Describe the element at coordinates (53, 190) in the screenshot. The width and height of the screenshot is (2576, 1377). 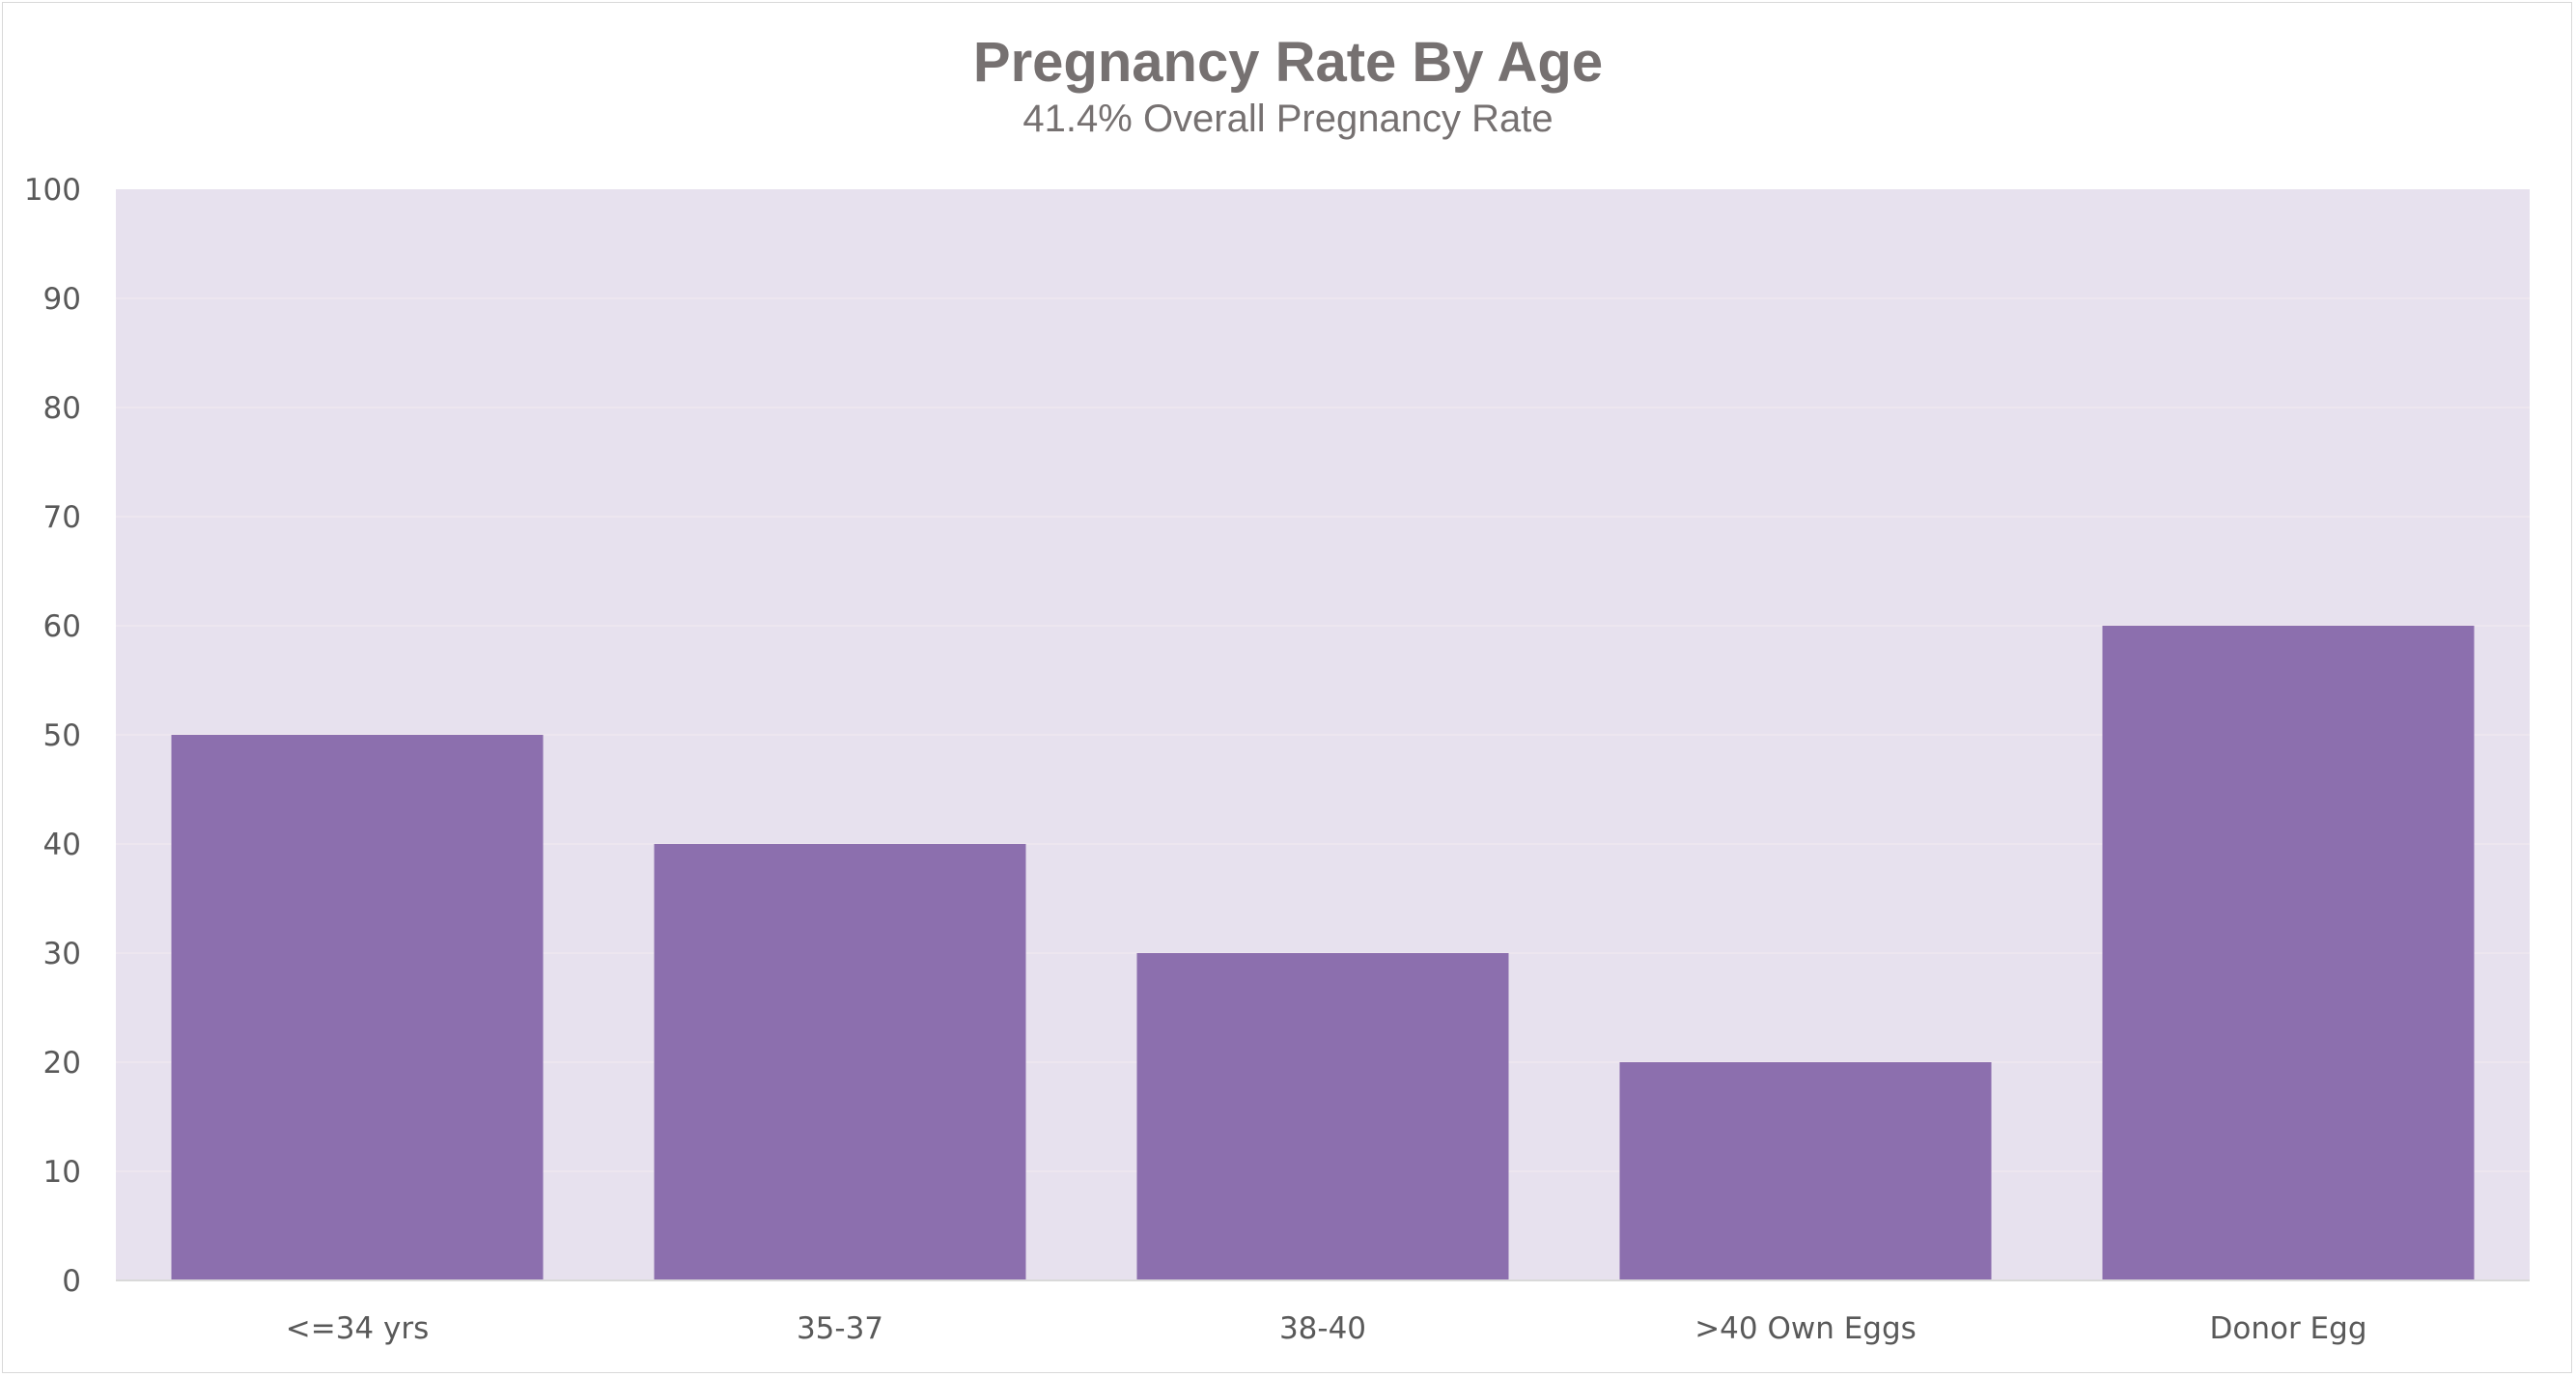
I see `y-tick-label: 100` at that location.